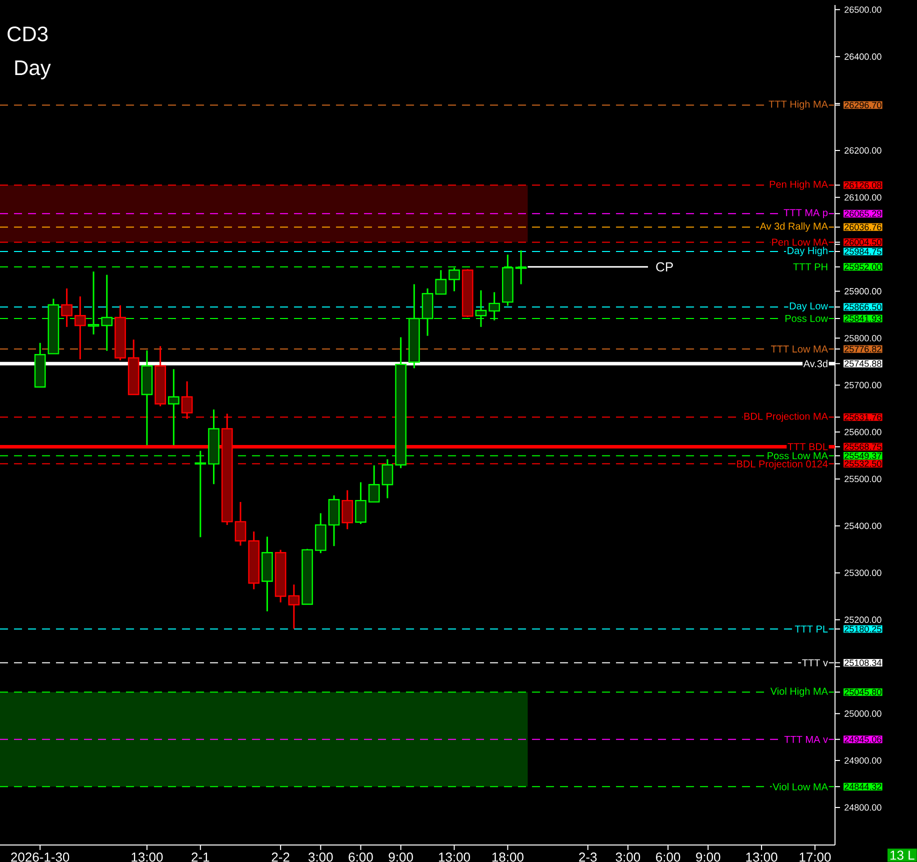 The width and height of the screenshot is (917, 862). I want to click on ref-line-label: TTT PH, so click(810, 266).